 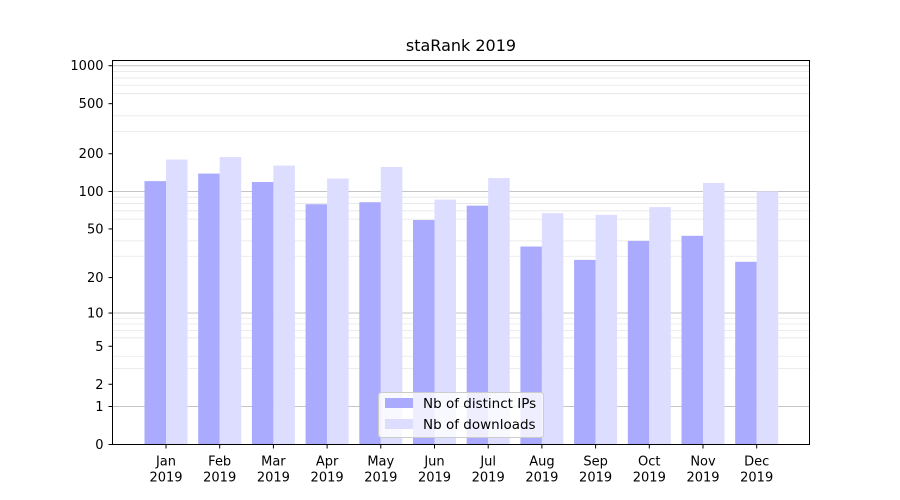 What do you see at coordinates (95, 229) in the screenshot?
I see `y-tick-label: 50` at bounding box center [95, 229].